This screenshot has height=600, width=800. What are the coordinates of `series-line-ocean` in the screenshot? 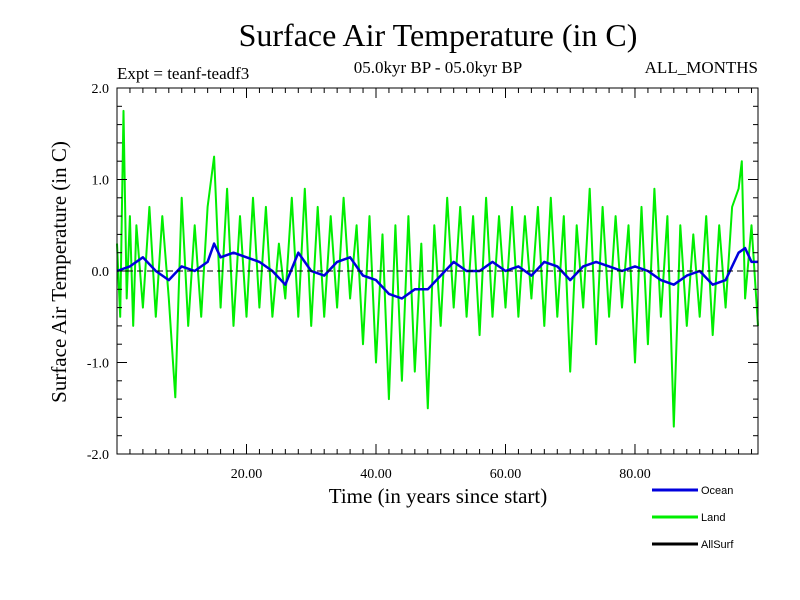 It's located at (437, 271).